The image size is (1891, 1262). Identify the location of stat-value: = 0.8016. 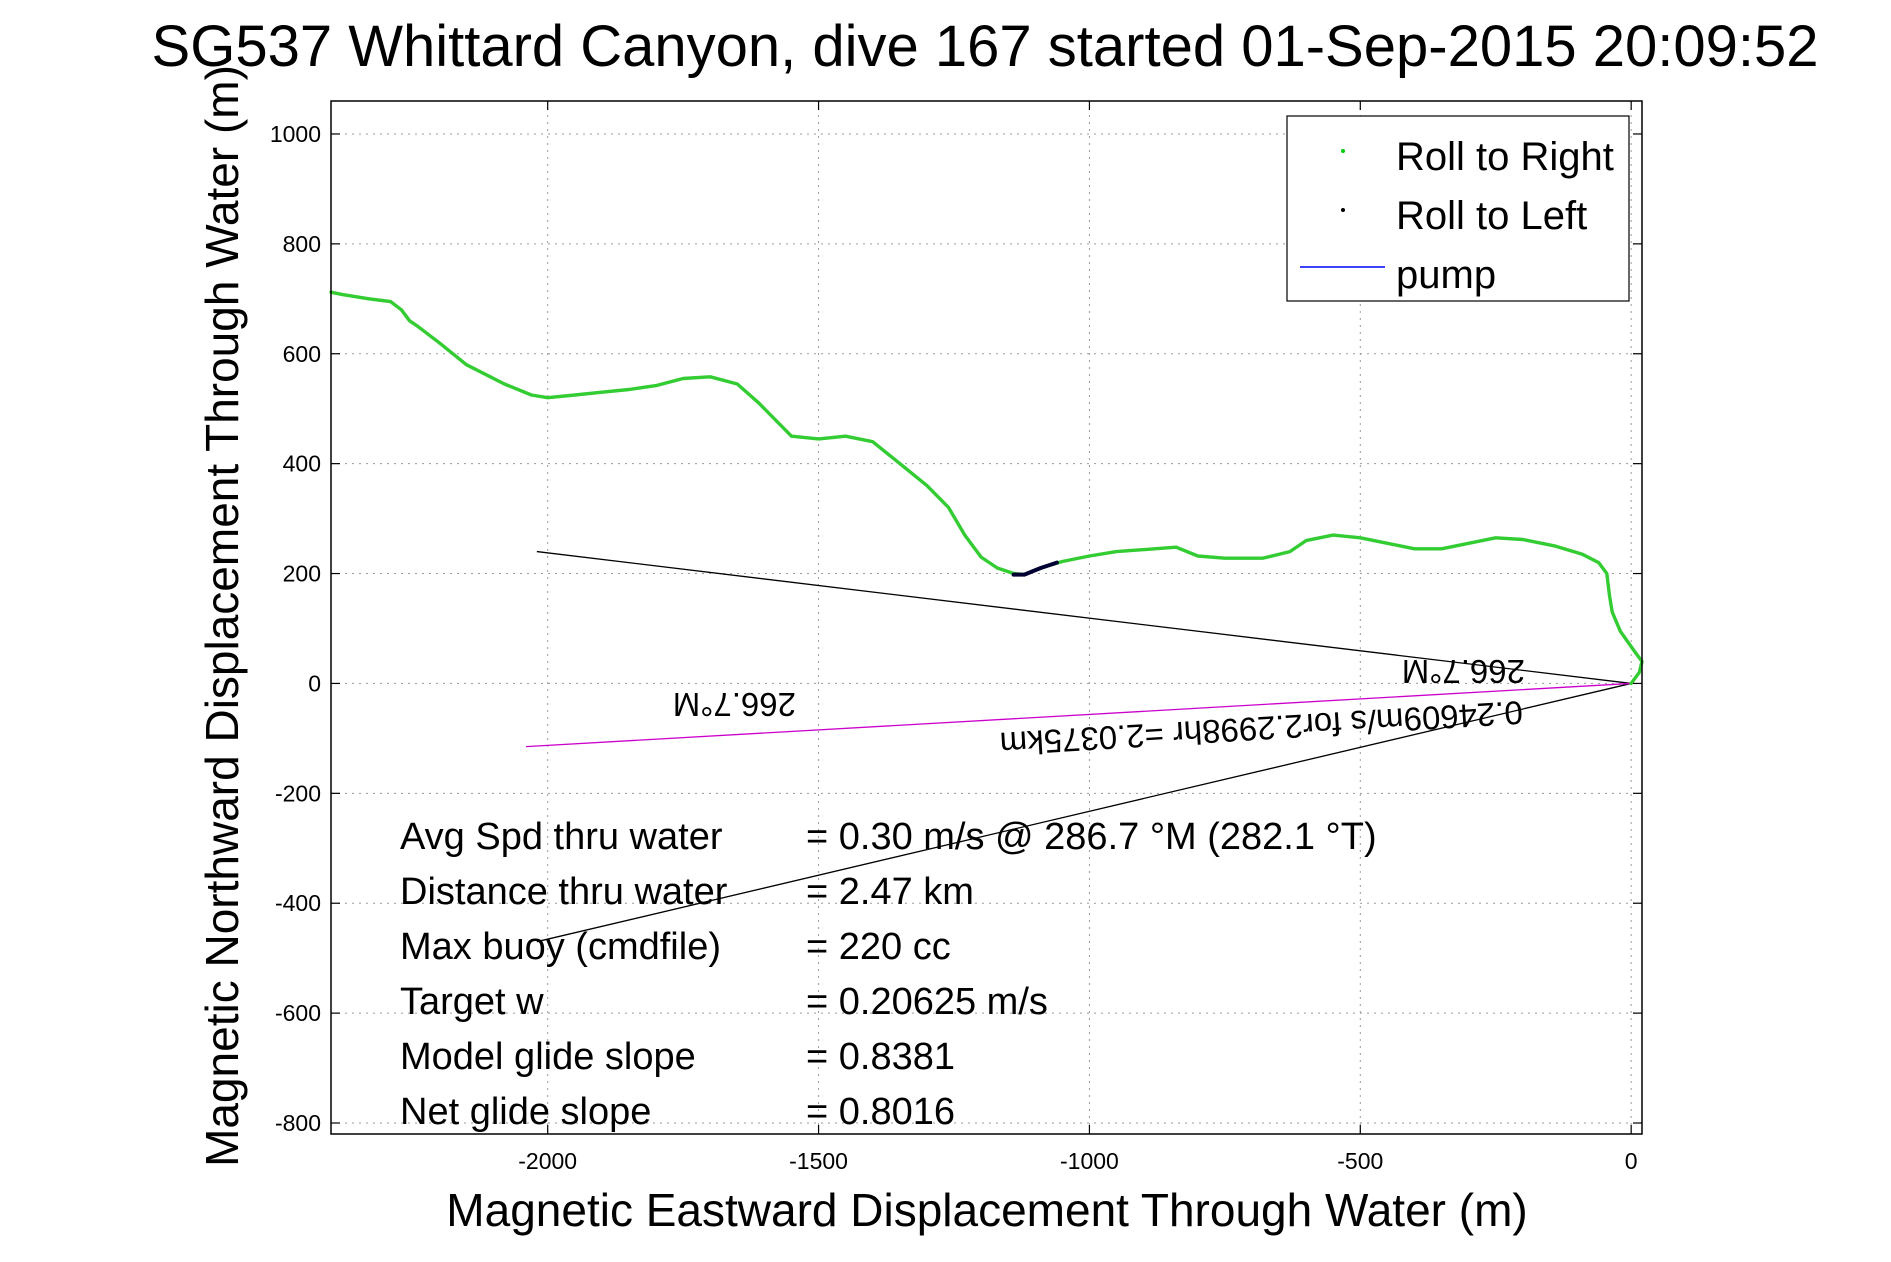
(880, 1112).